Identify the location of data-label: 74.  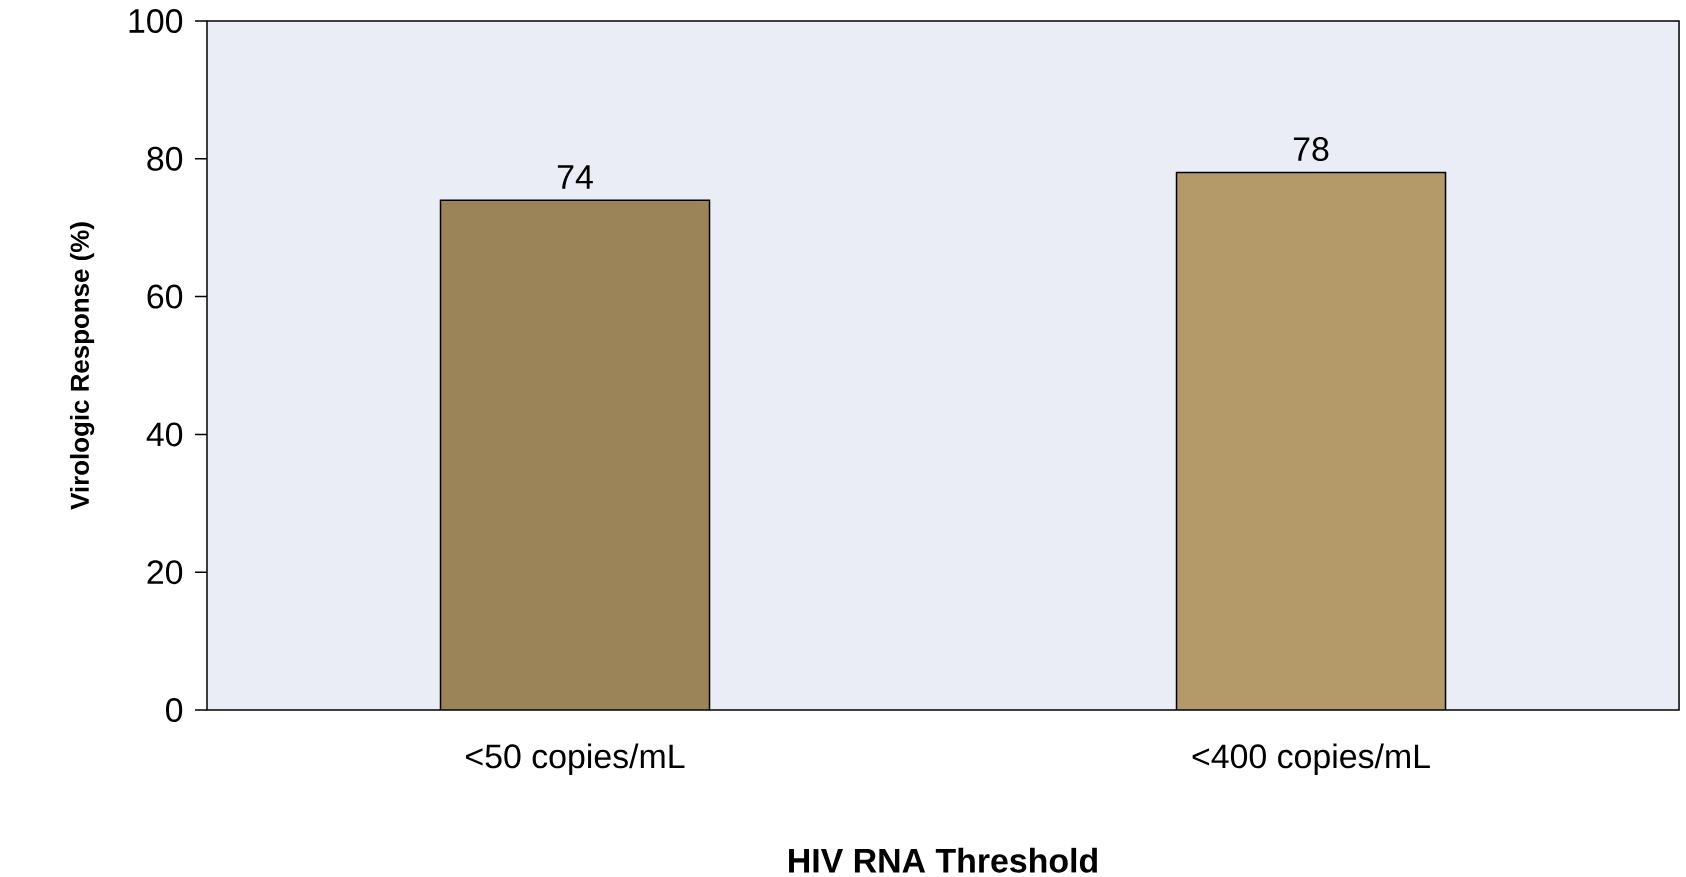
(575, 177).